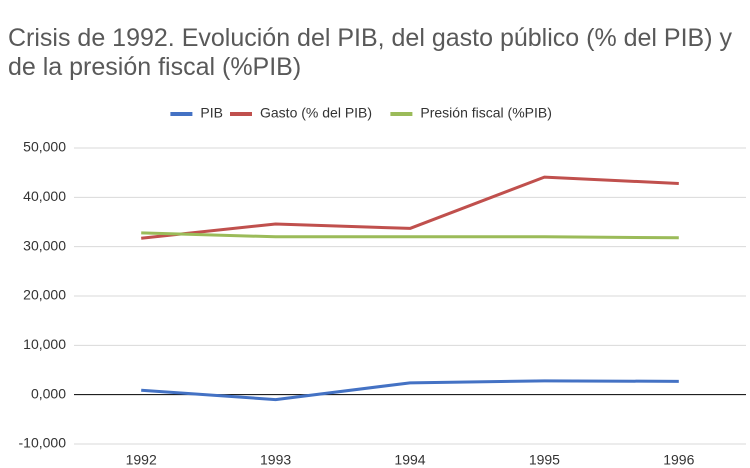  Describe the element at coordinates (485, 113) in the screenshot. I see `legend-label: Presión fiscal (%PIB)` at that location.